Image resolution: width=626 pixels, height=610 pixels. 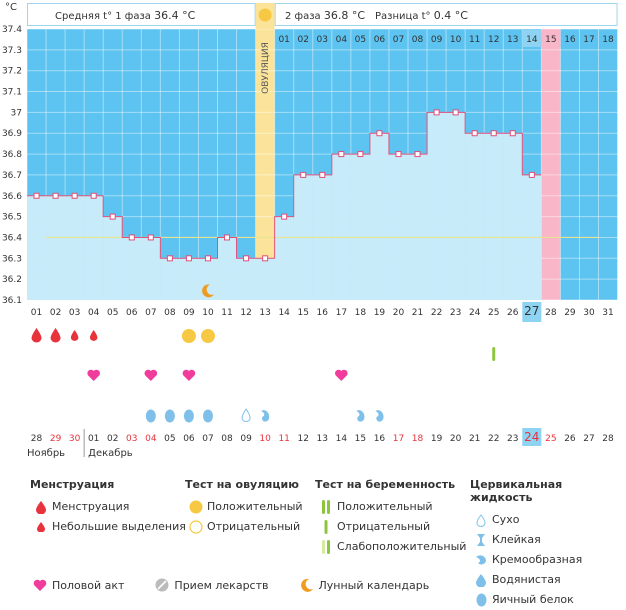 I want to click on legend-cervical-dry: Сухо, so click(x=506, y=519).